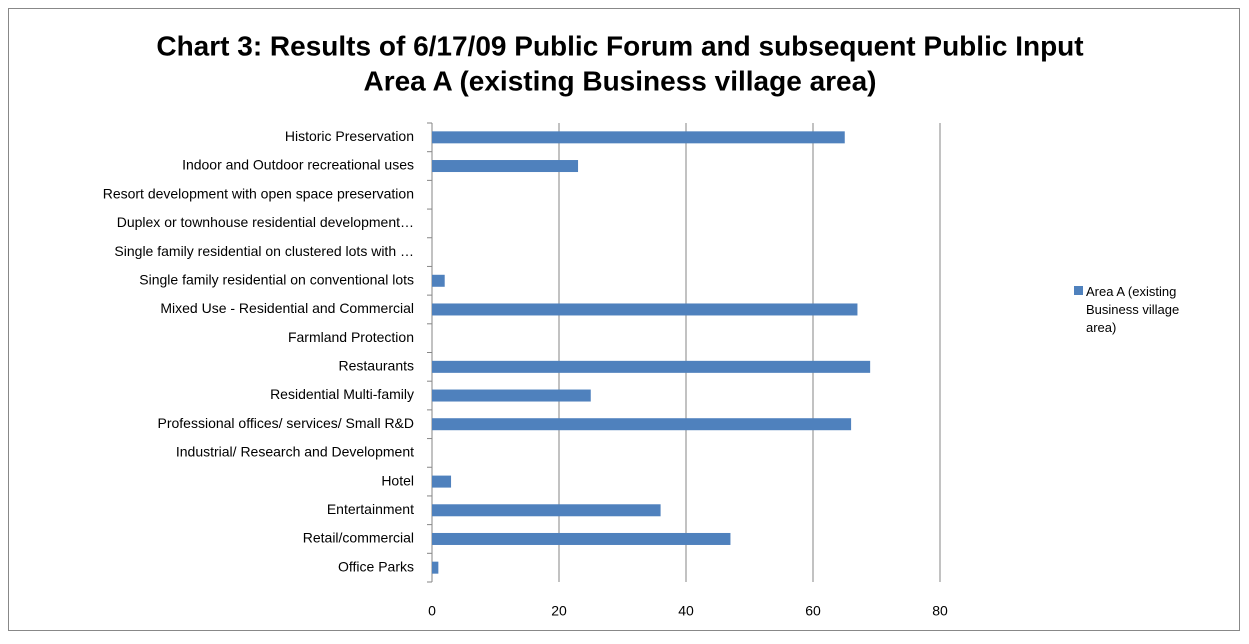  What do you see at coordinates (397, 480) in the screenshot?
I see `y-tick-label: Hotel` at bounding box center [397, 480].